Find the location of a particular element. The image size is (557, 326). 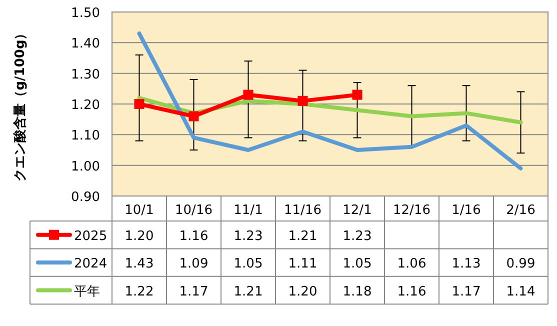

y-tick-label: 1.30 is located at coordinates (85, 74).